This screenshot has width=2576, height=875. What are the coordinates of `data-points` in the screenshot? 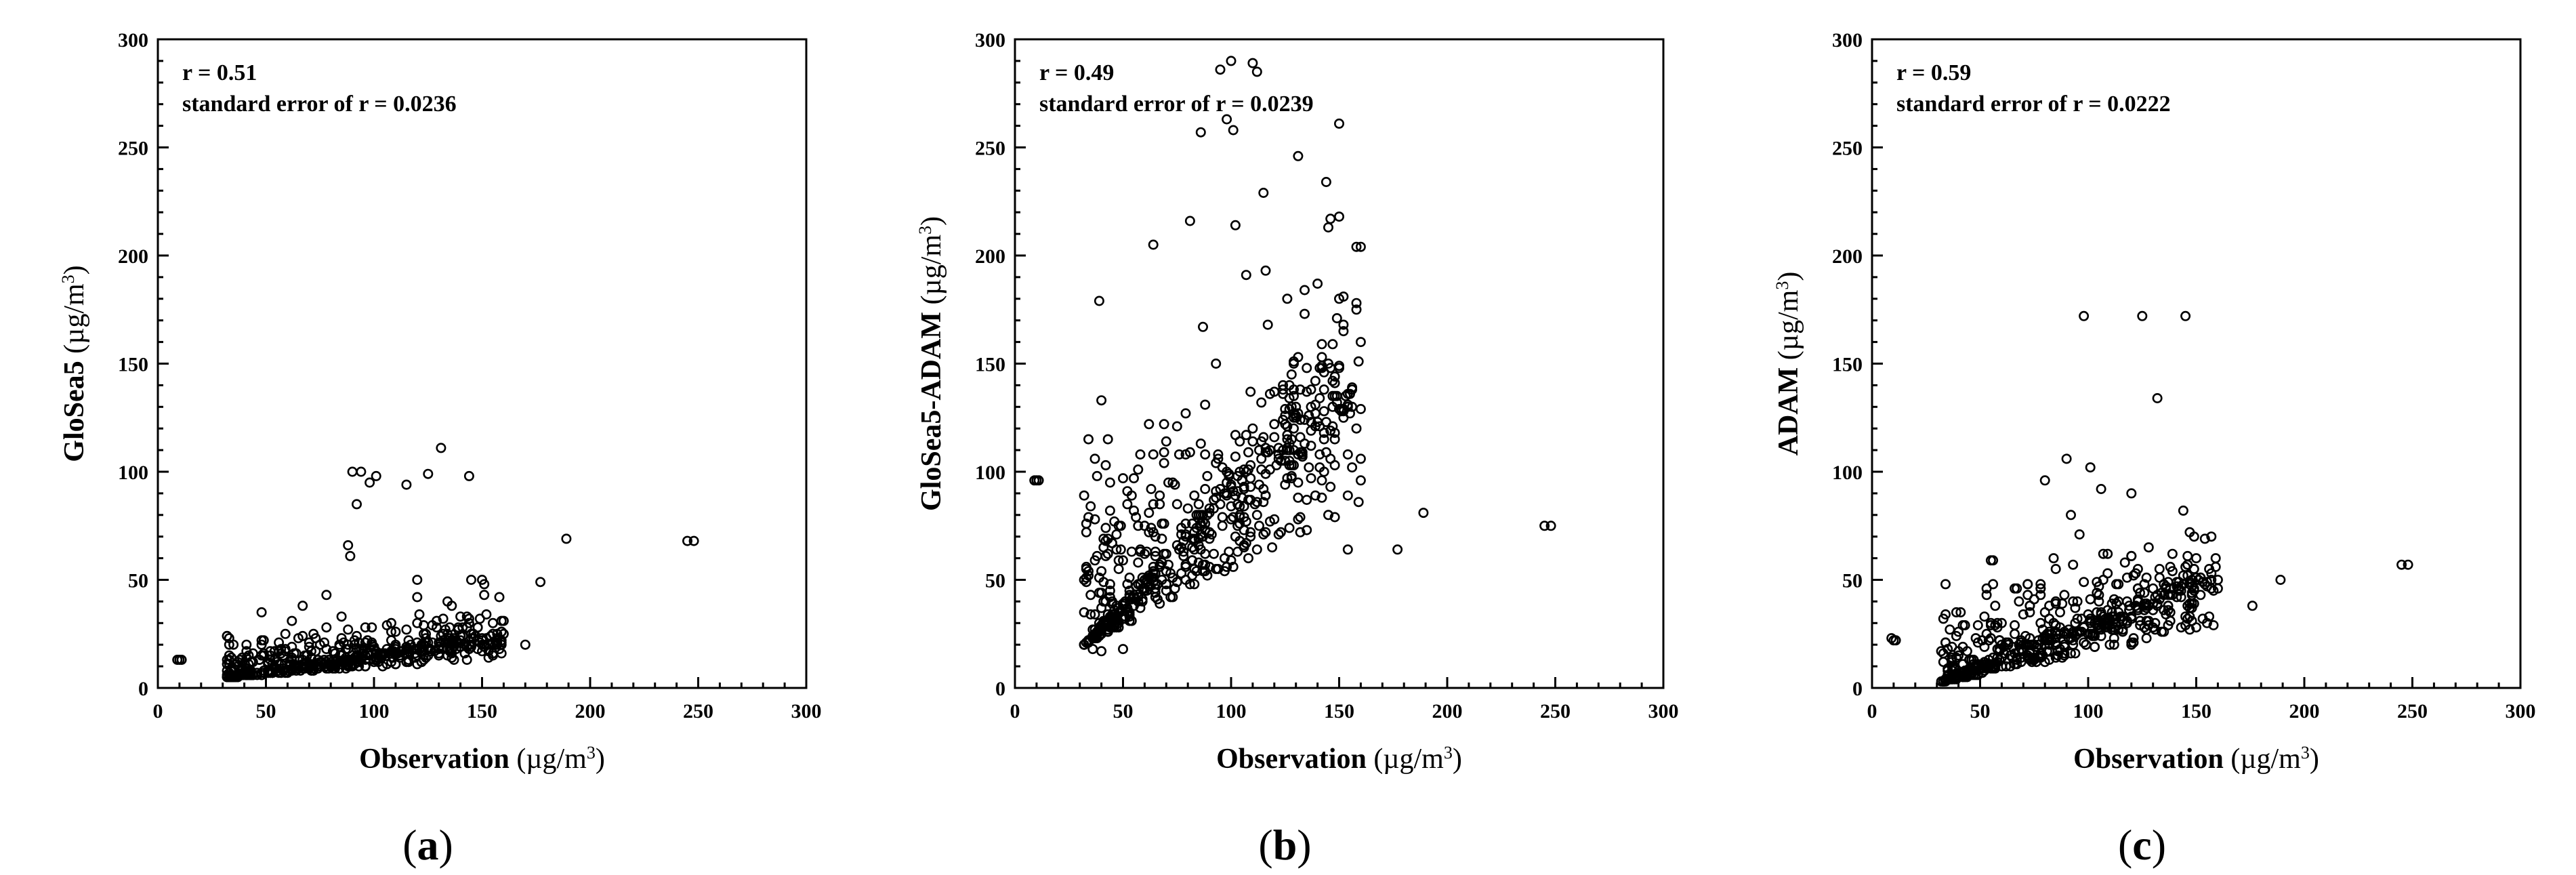 It's located at (2149, 498).